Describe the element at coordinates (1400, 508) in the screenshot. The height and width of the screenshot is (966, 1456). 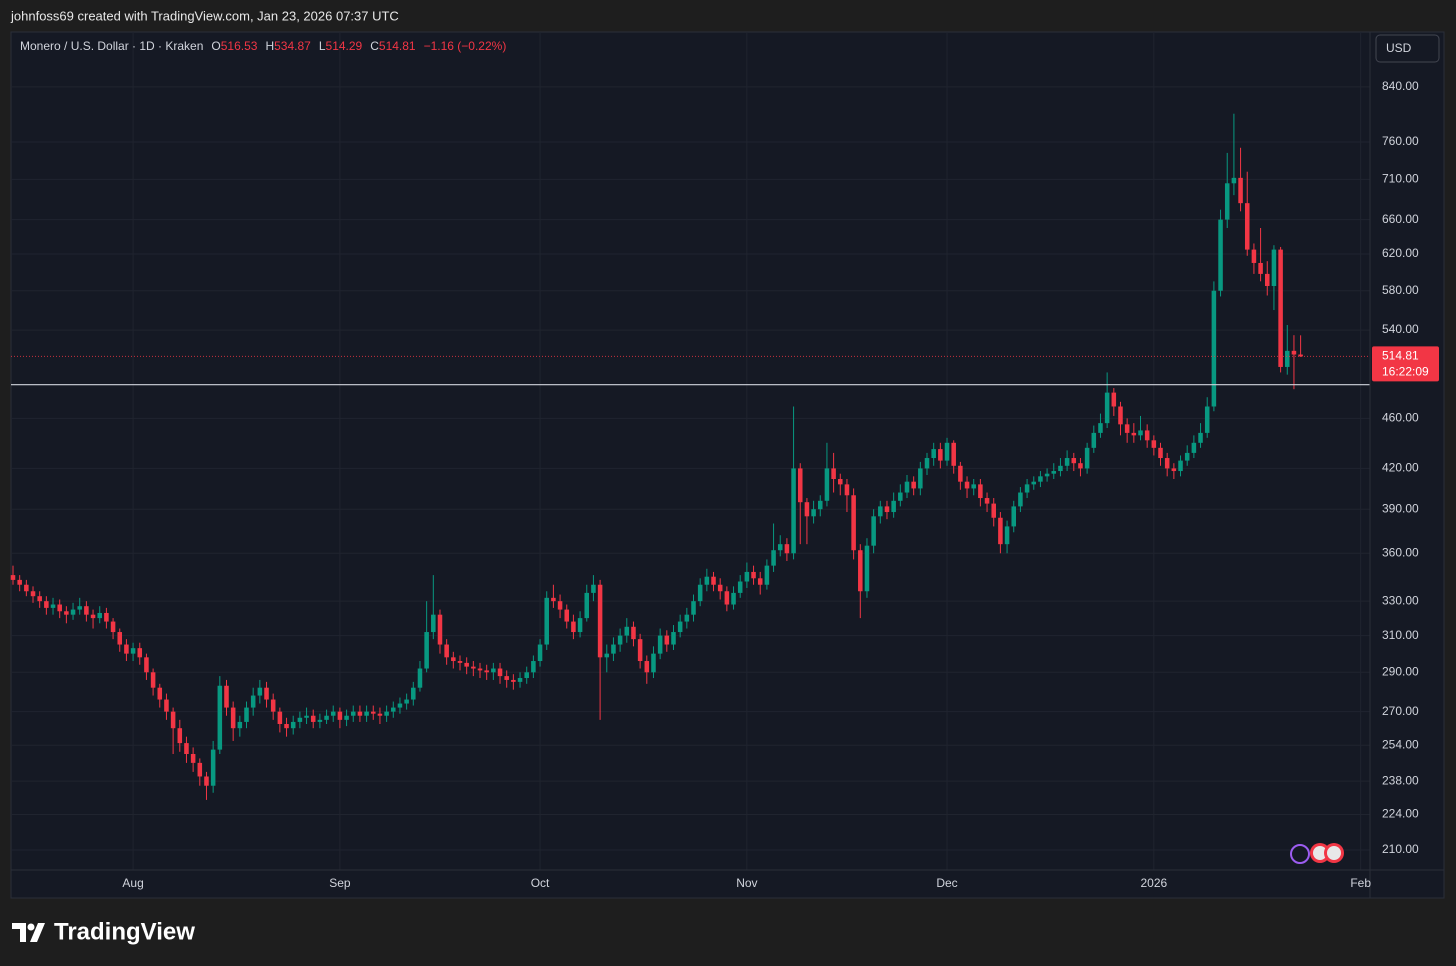
I see `y-tick-label: 390.00` at that location.